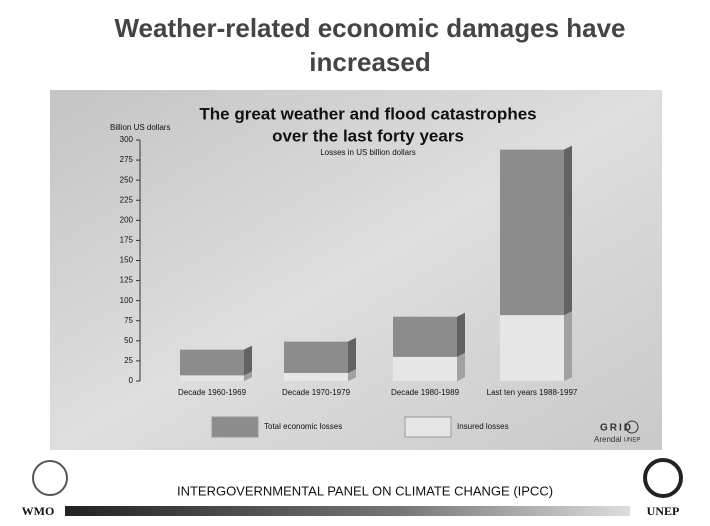 The height and width of the screenshot is (526, 710). What do you see at coordinates (369, 28) in the screenshot?
I see `slide-title: Weather-related economic damages have` at bounding box center [369, 28].